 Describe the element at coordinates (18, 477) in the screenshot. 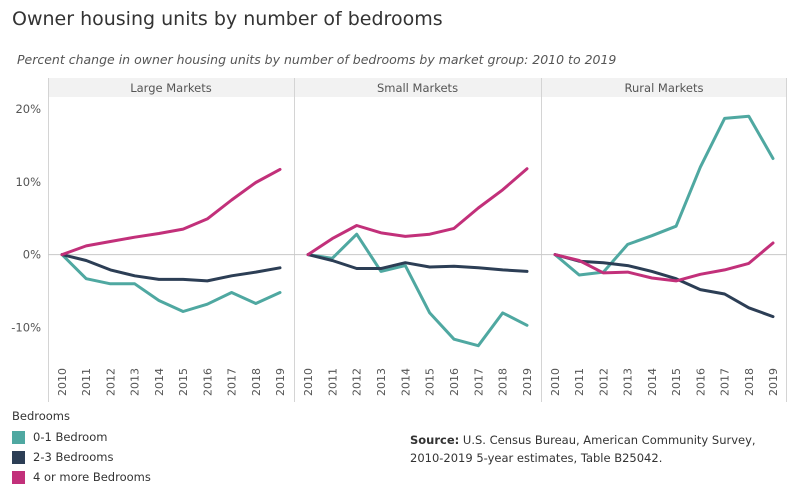

I see `legend-swatch-4-plus-bedrooms` at that location.